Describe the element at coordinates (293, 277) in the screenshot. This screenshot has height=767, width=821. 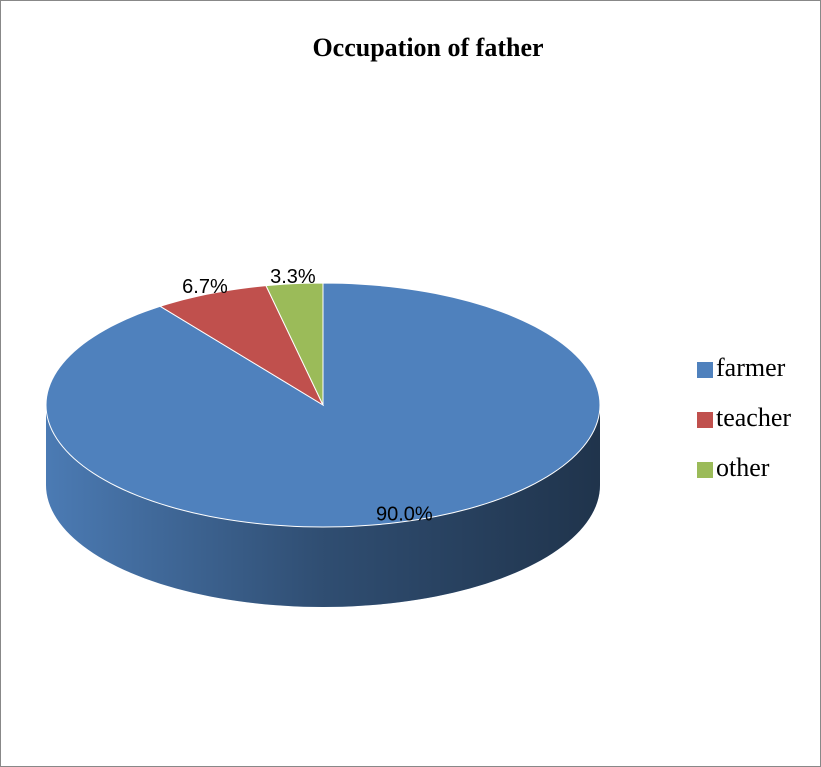
I see `data-label: 3.3%` at that location.